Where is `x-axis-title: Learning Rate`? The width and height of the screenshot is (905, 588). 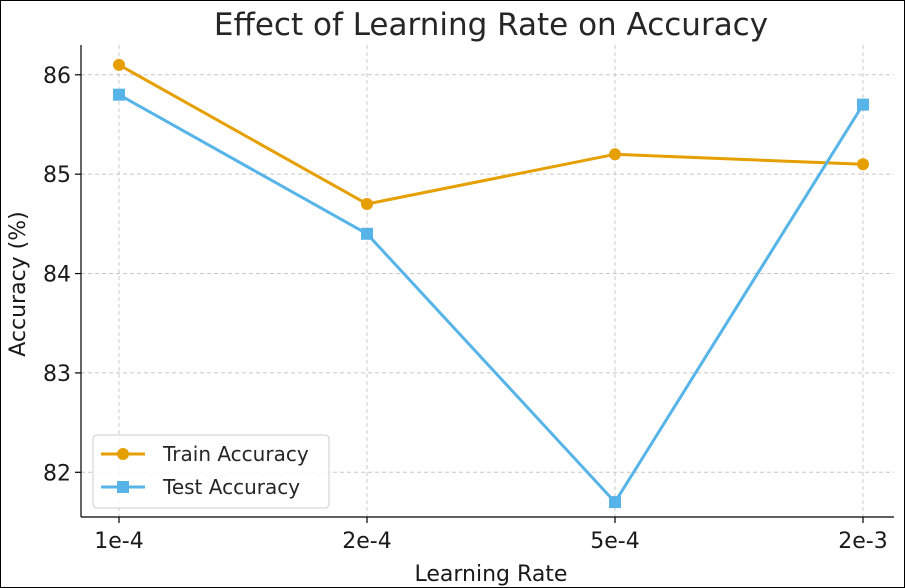
x-axis-title: Learning Rate is located at coordinates (491, 574).